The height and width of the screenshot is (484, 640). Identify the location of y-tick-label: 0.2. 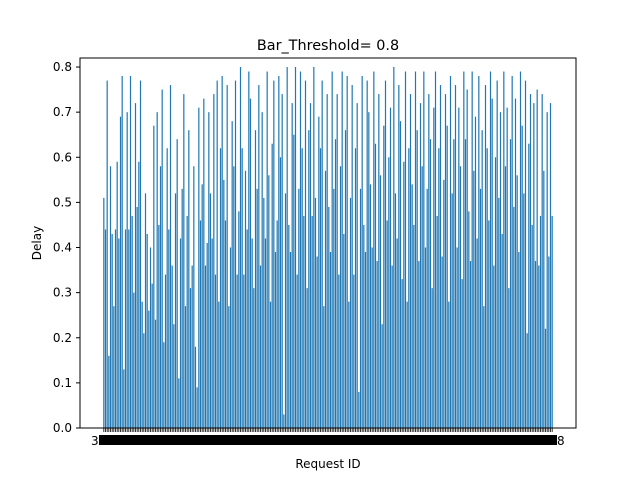
(62, 338).